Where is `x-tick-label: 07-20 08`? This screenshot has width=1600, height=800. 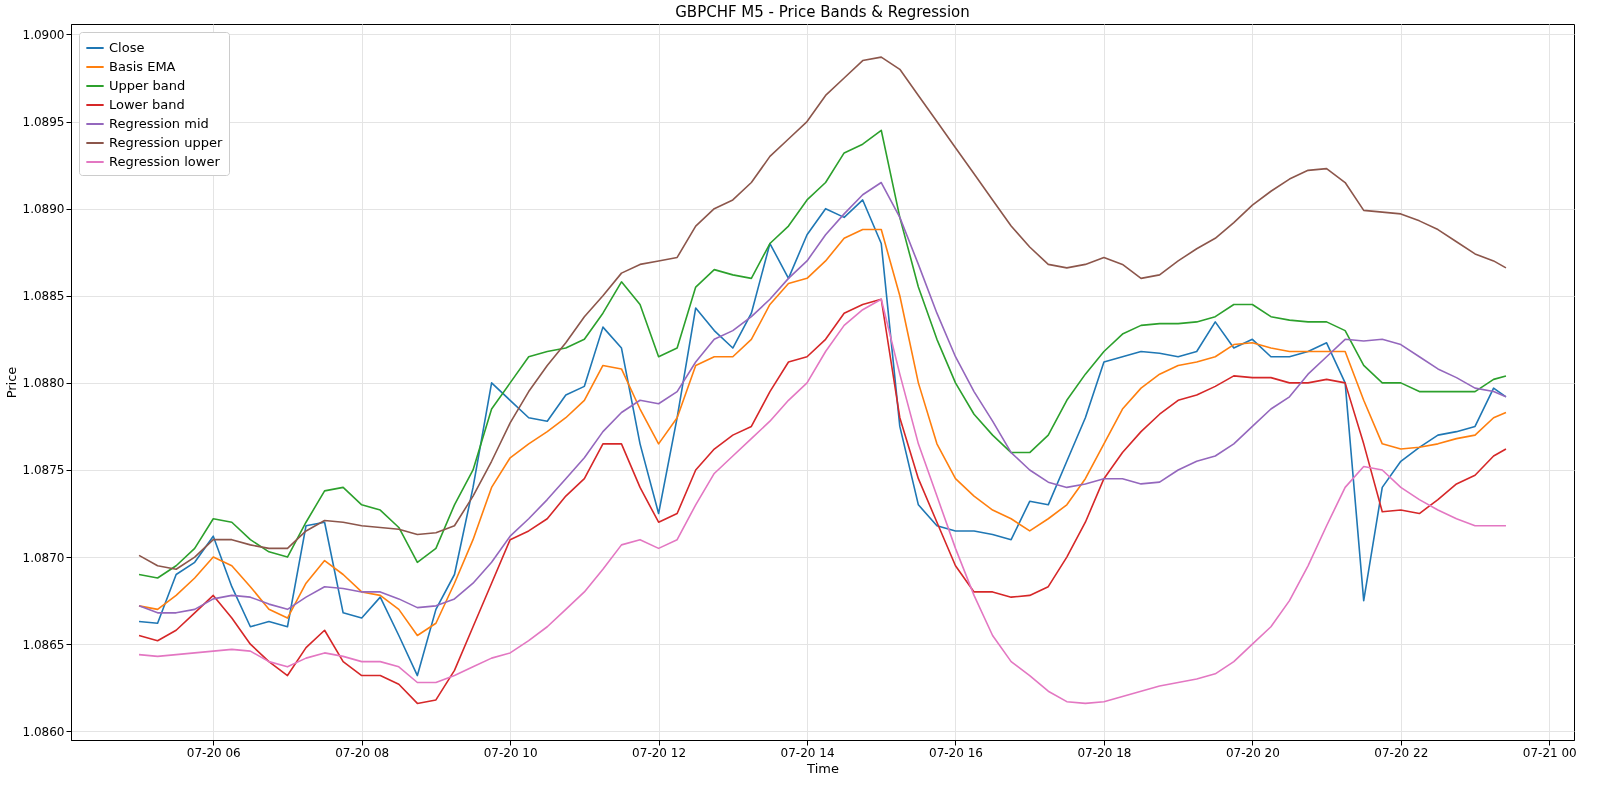 x-tick-label: 07-20 08 is located at coordinates (362, 752).